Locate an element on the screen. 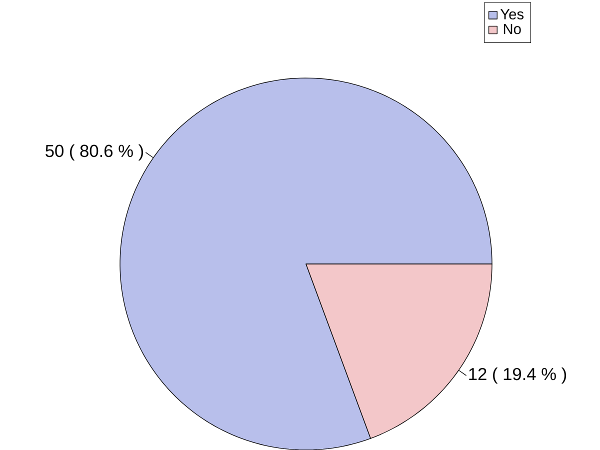 This screenshot has width=600, height=450. data-label: 12 ( 19.4 % ) is located at coordinates (517, 375).